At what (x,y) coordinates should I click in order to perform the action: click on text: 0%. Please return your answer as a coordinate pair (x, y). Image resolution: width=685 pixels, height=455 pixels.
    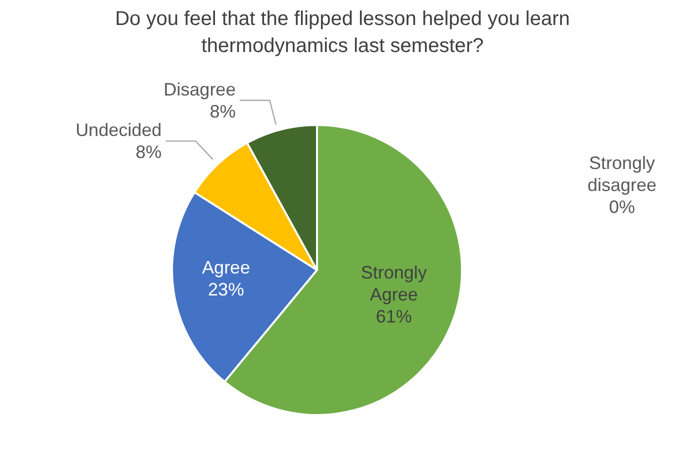
    Looking at the image, I should click on (622, 207).